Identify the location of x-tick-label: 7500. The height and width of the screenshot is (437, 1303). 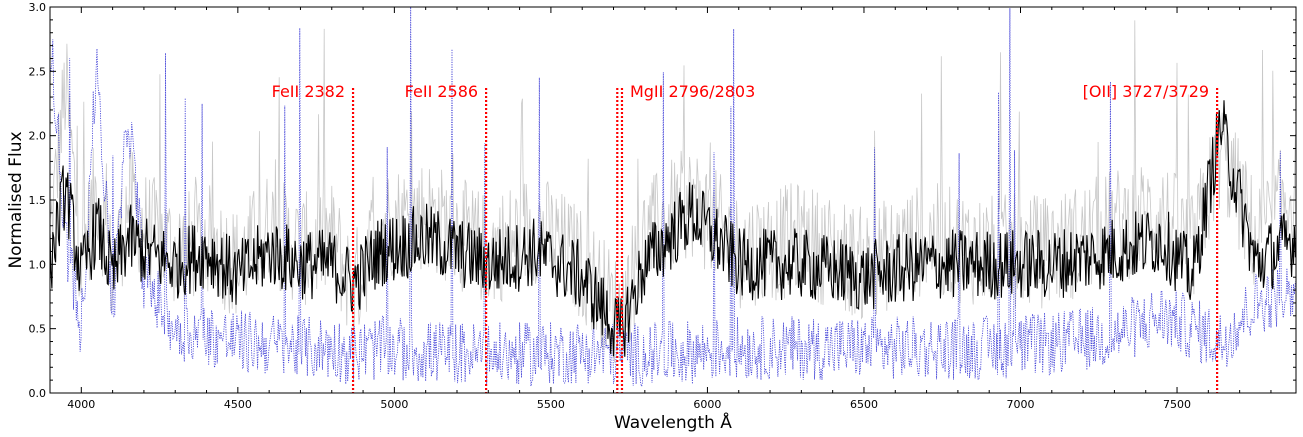
(1177, 404).